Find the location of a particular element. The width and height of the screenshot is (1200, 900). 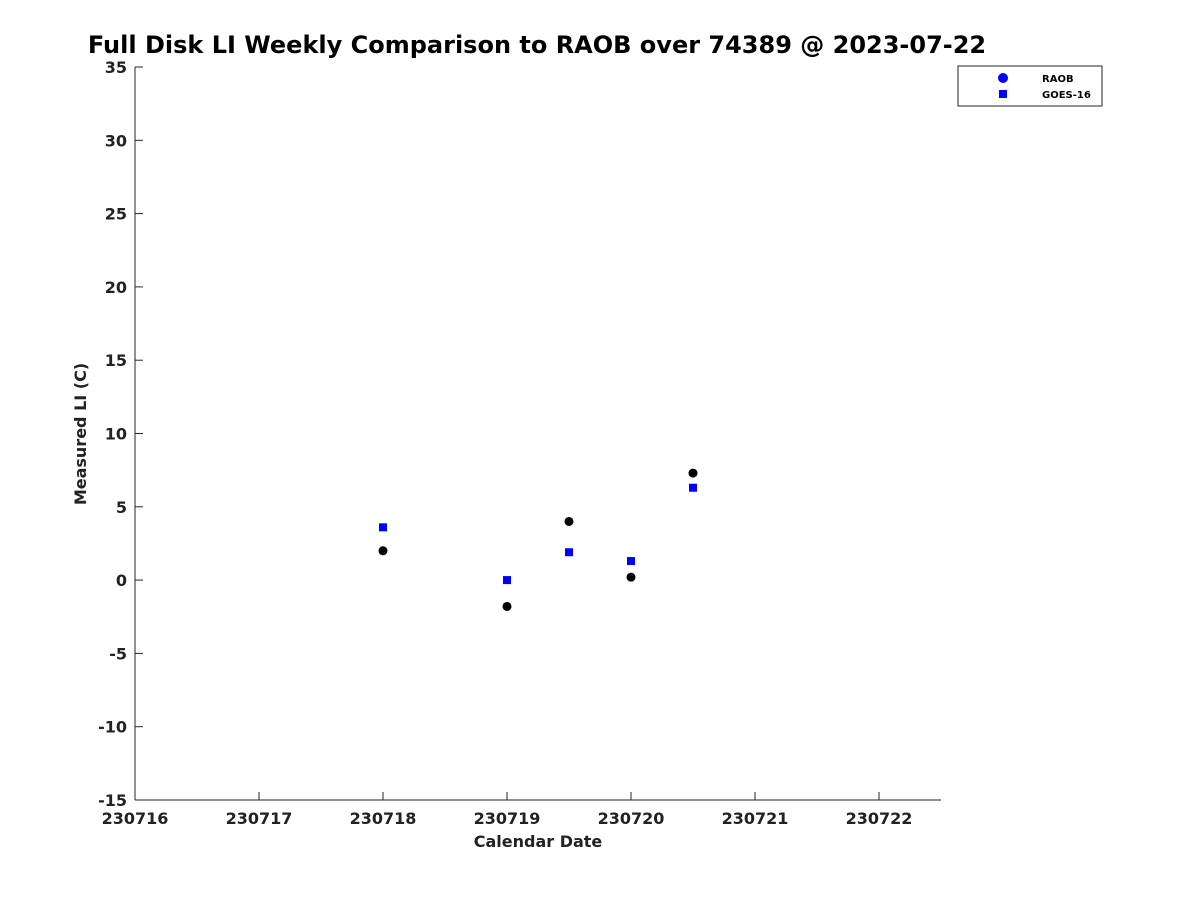

y-tick-label: 15 is located at coordinates (116, 360).